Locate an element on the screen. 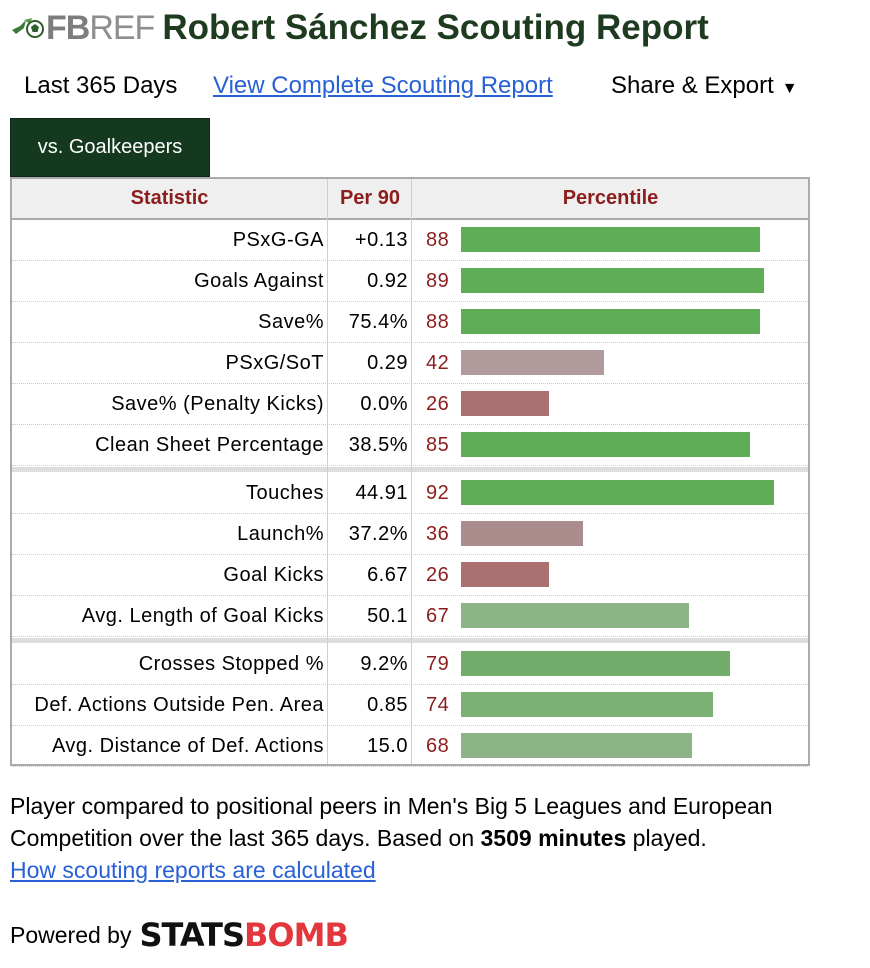  per90-value: 38.5% is located at coordinates (378, 445).